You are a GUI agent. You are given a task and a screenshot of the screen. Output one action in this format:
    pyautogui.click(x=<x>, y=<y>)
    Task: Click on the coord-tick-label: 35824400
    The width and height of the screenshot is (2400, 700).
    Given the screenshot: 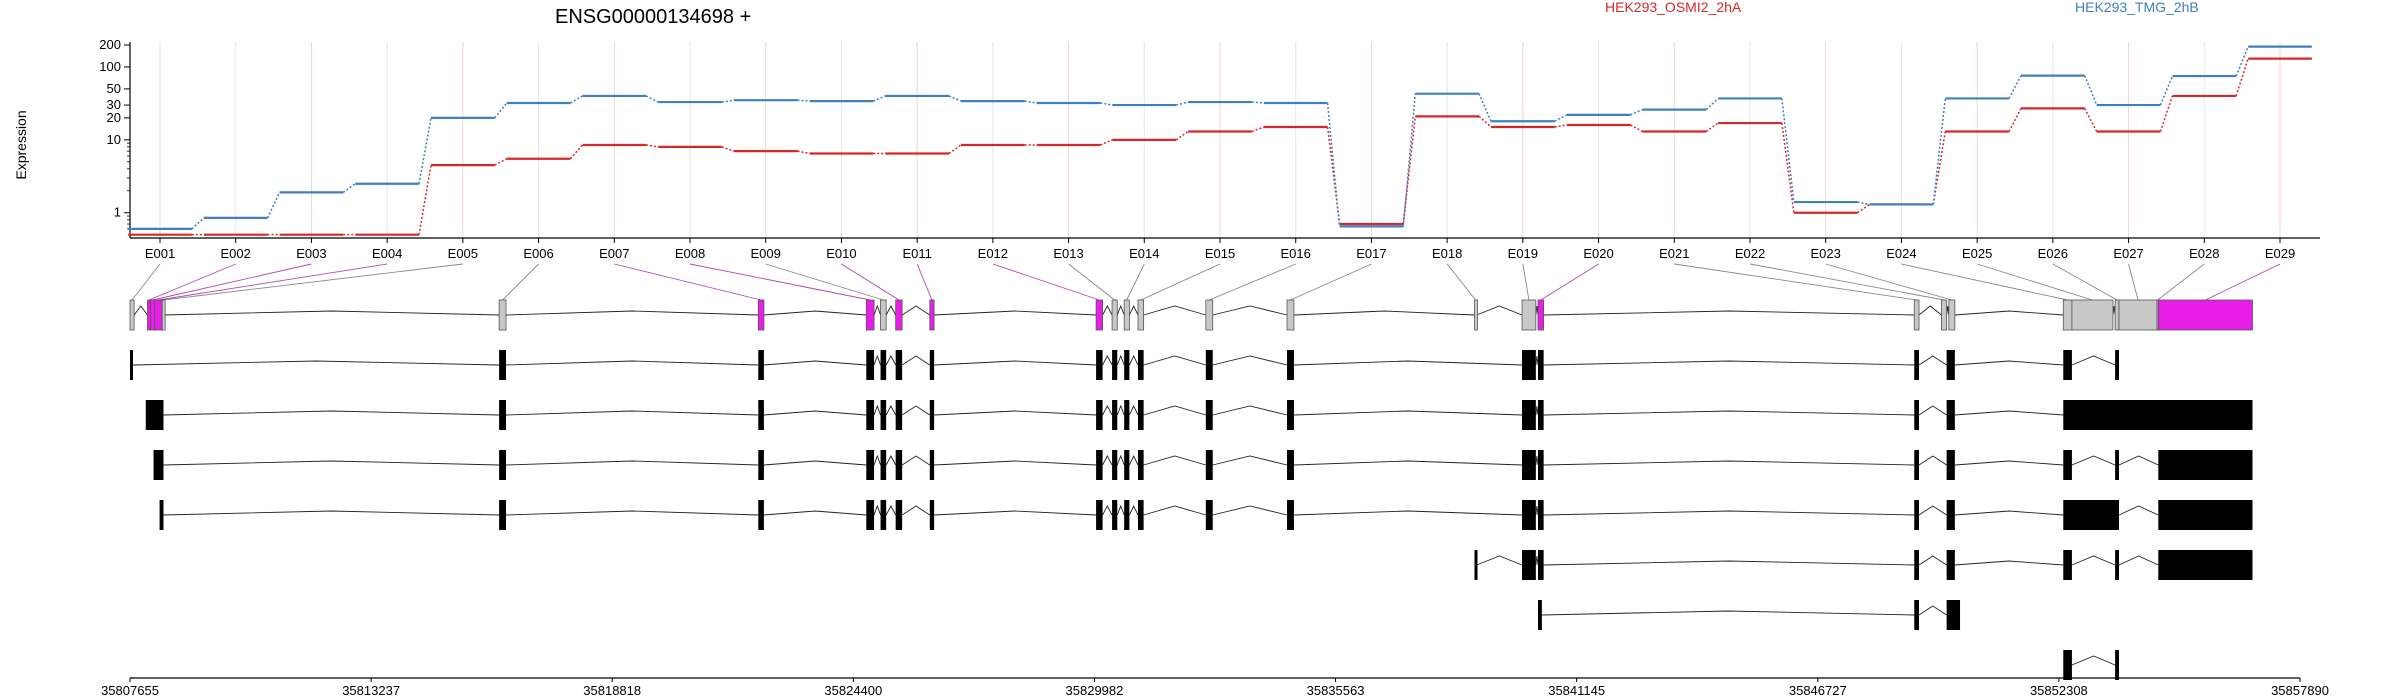 What is the action you would take?
    pyautogui.click(x=853, y=690)
    